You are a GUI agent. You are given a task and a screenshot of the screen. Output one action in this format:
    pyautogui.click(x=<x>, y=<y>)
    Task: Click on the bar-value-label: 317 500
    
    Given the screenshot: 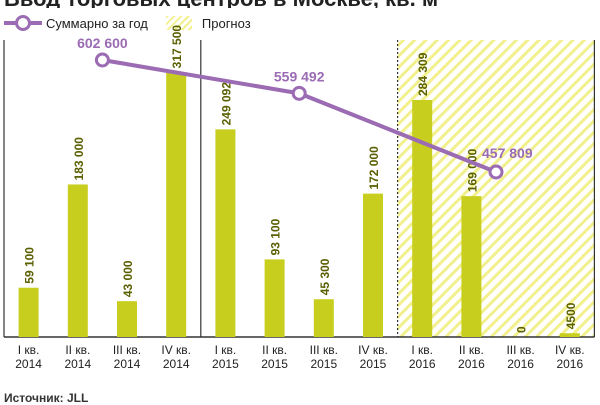 What is the action you would take?
    pyautogui.click(x=177, y=47)
    